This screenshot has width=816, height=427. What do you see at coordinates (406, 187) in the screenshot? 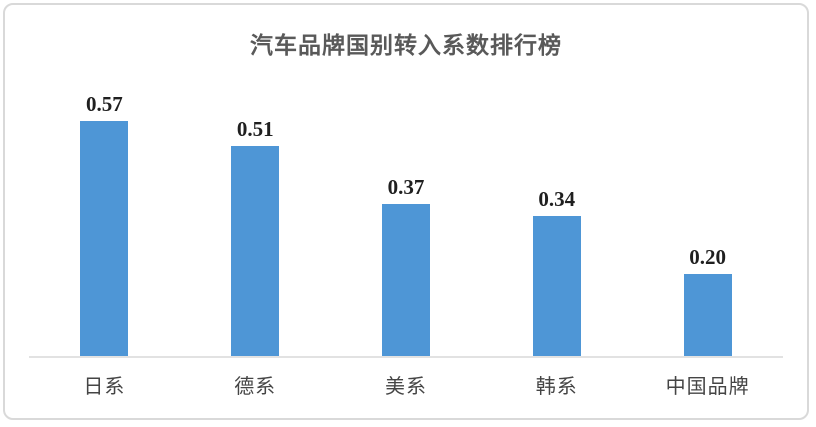
I see `bar-value-label: 0.37` at bounding box center [406, 187].